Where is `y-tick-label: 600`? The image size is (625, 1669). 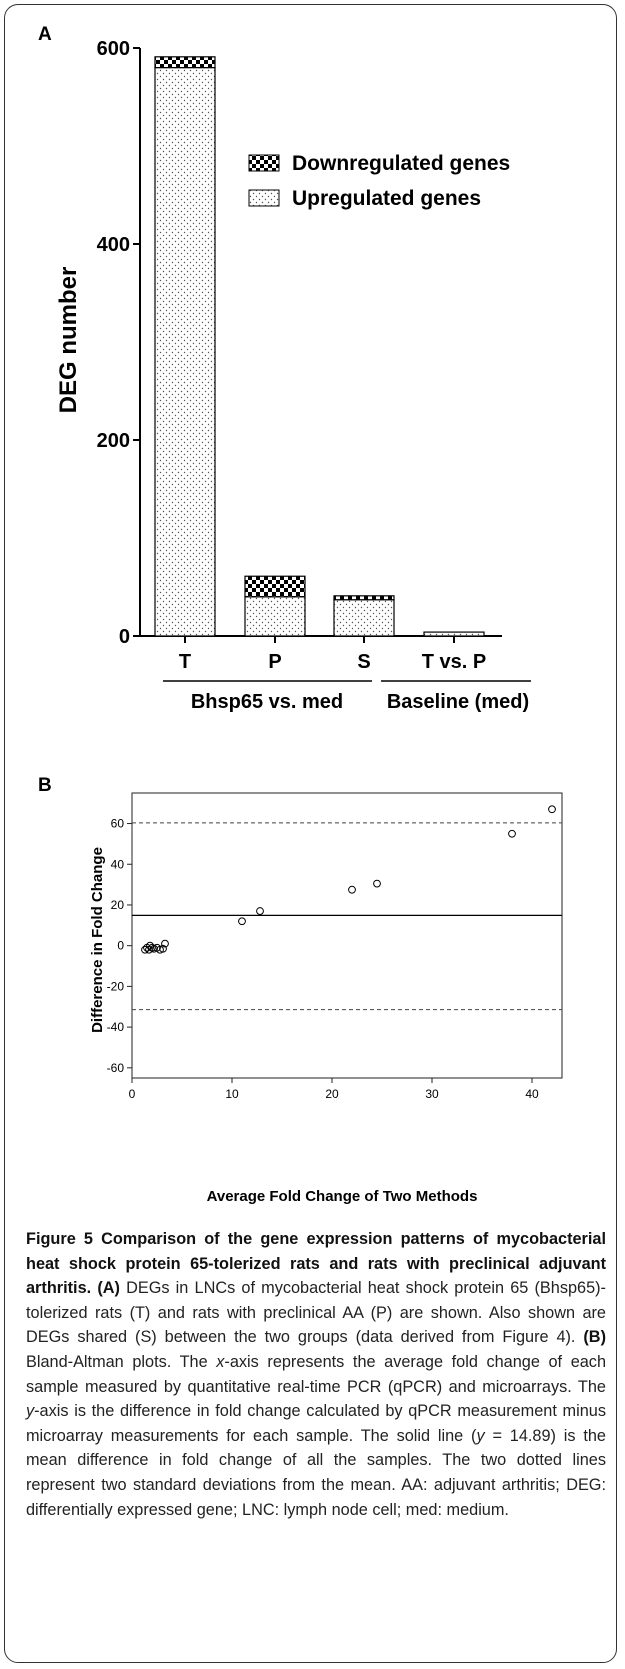 y-tick-label: 600 is located at coordinates (113, 49).